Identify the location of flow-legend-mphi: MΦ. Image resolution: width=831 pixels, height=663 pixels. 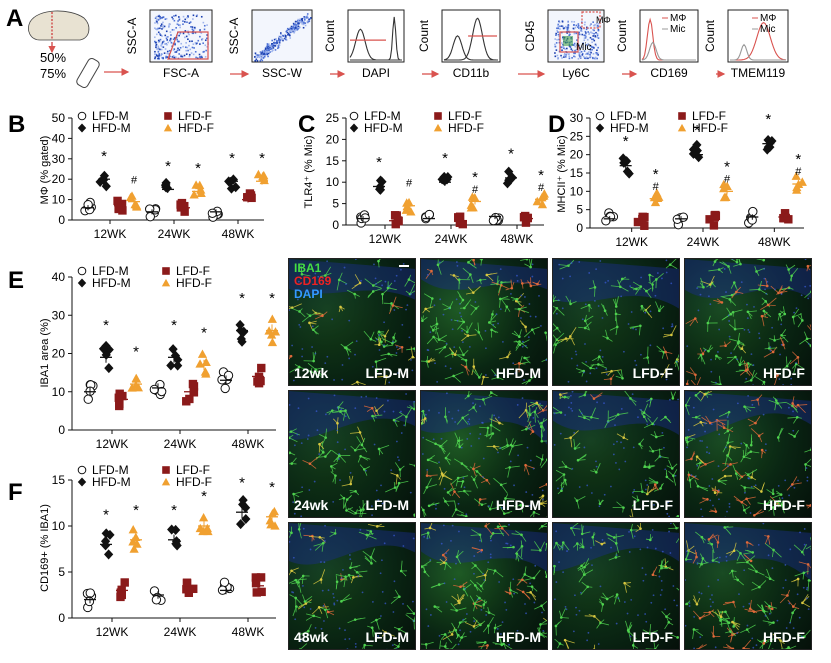
(768, 18).